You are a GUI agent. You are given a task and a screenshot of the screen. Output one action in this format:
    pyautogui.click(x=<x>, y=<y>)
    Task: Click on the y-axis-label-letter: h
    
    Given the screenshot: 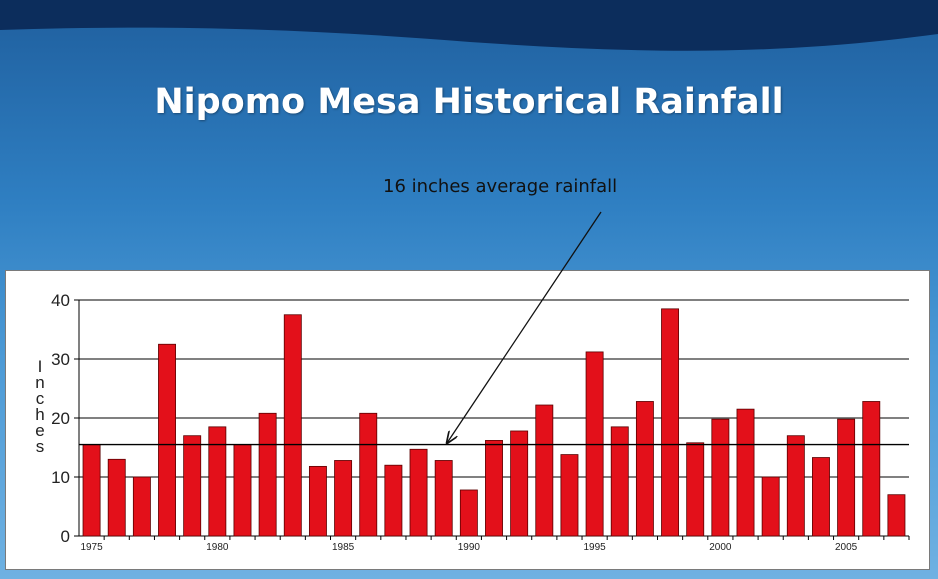 What is the action you would take?
    pyautogui.click(x=40, y=414)
    